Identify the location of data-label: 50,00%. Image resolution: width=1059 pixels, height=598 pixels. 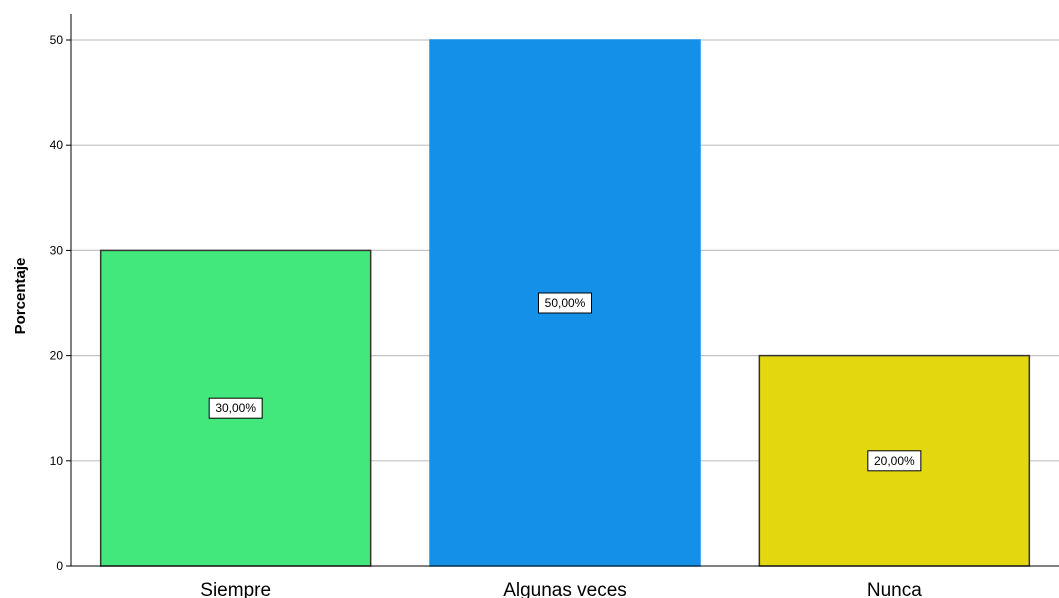
(565, 303).